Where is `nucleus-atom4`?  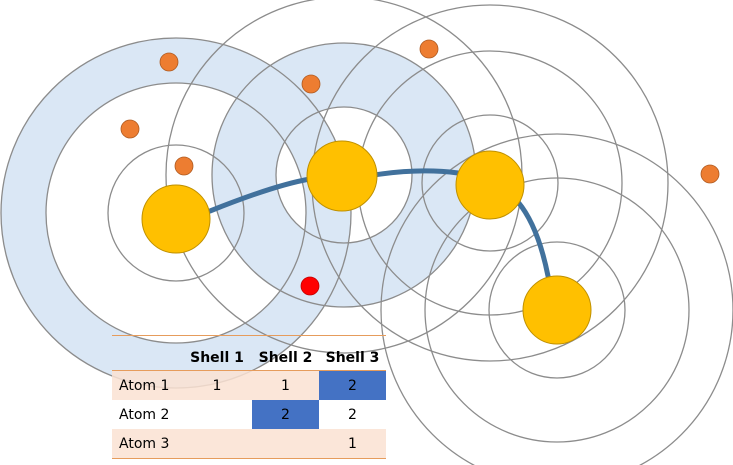 nucleus-atom4 is located at coordinates (557, 310).